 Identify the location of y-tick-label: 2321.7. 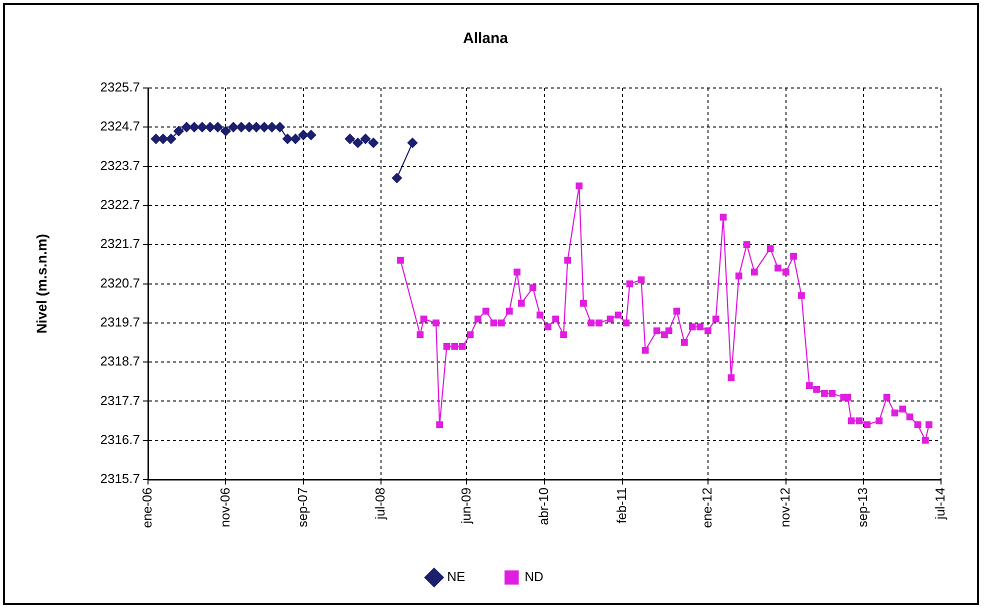
(120, 244).